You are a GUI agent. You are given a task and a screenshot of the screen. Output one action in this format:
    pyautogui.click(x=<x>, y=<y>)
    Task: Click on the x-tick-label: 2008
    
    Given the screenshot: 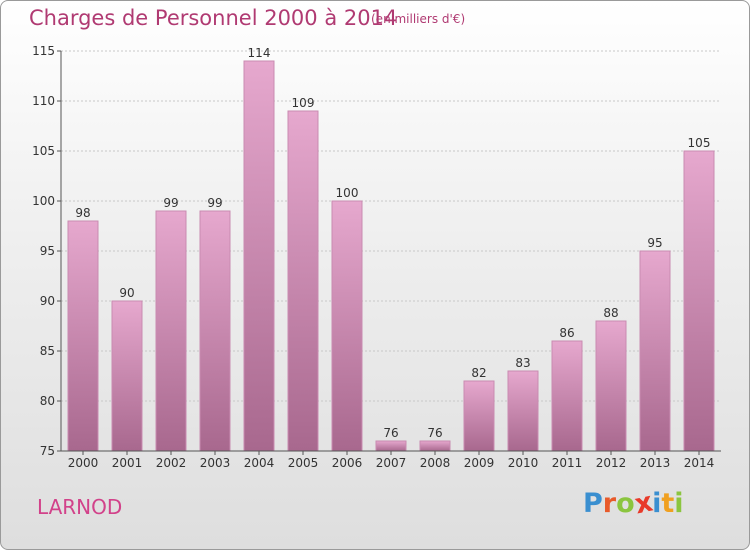 What is the action you would take?
    pyautogui.click(x=435, y=463)
    